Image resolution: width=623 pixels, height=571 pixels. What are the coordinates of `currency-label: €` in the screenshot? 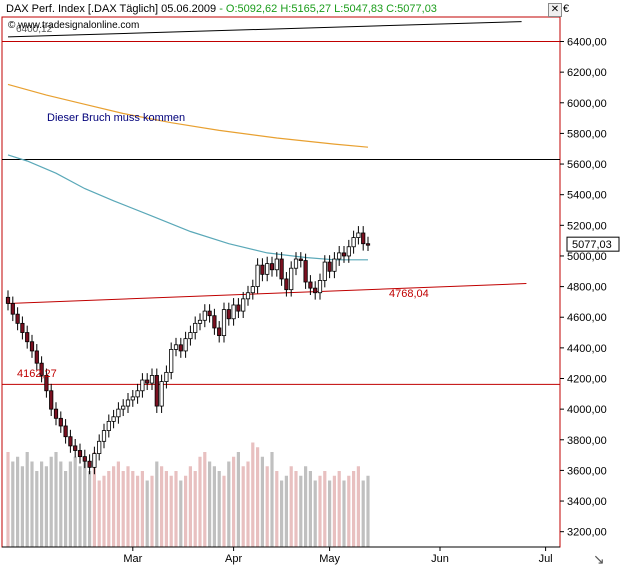 It's located at (566, 9).